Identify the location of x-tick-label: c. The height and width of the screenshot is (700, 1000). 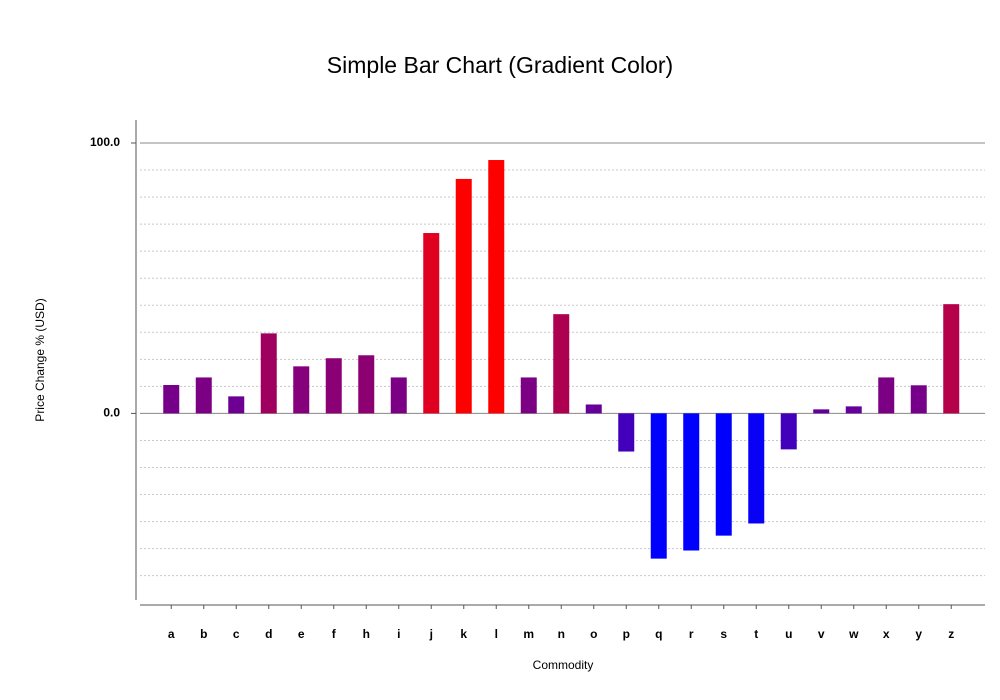
(236, 634).